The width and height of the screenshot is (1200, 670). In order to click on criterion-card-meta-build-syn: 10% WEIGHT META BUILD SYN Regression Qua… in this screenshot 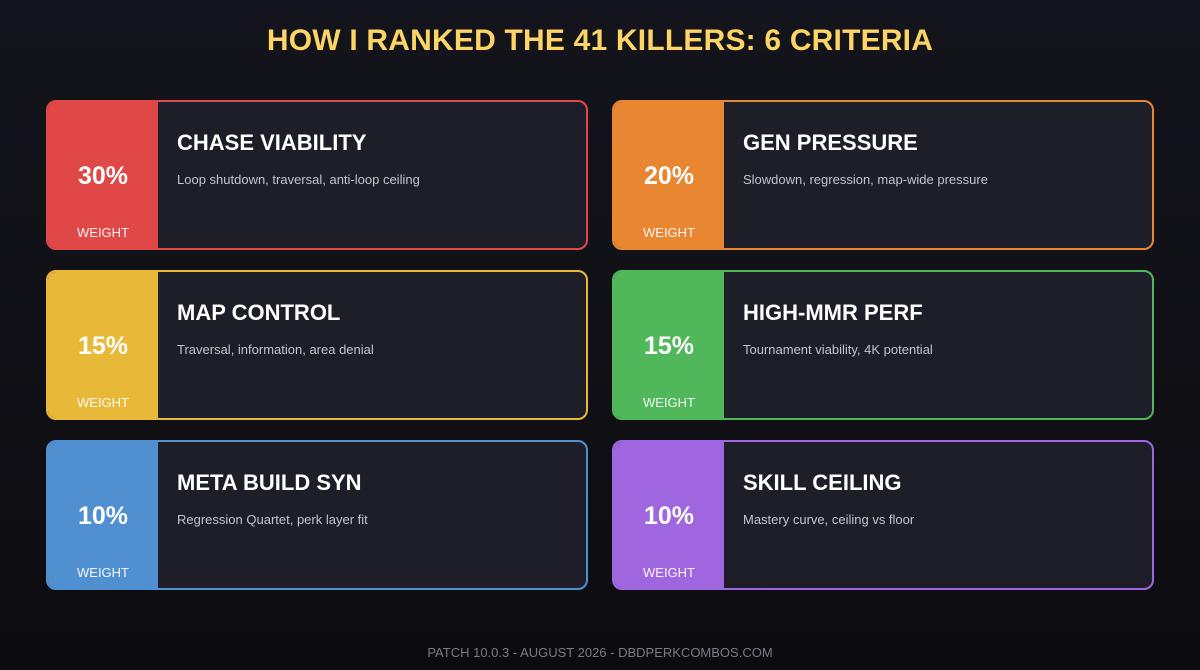, I will do `click(317, 515)`.